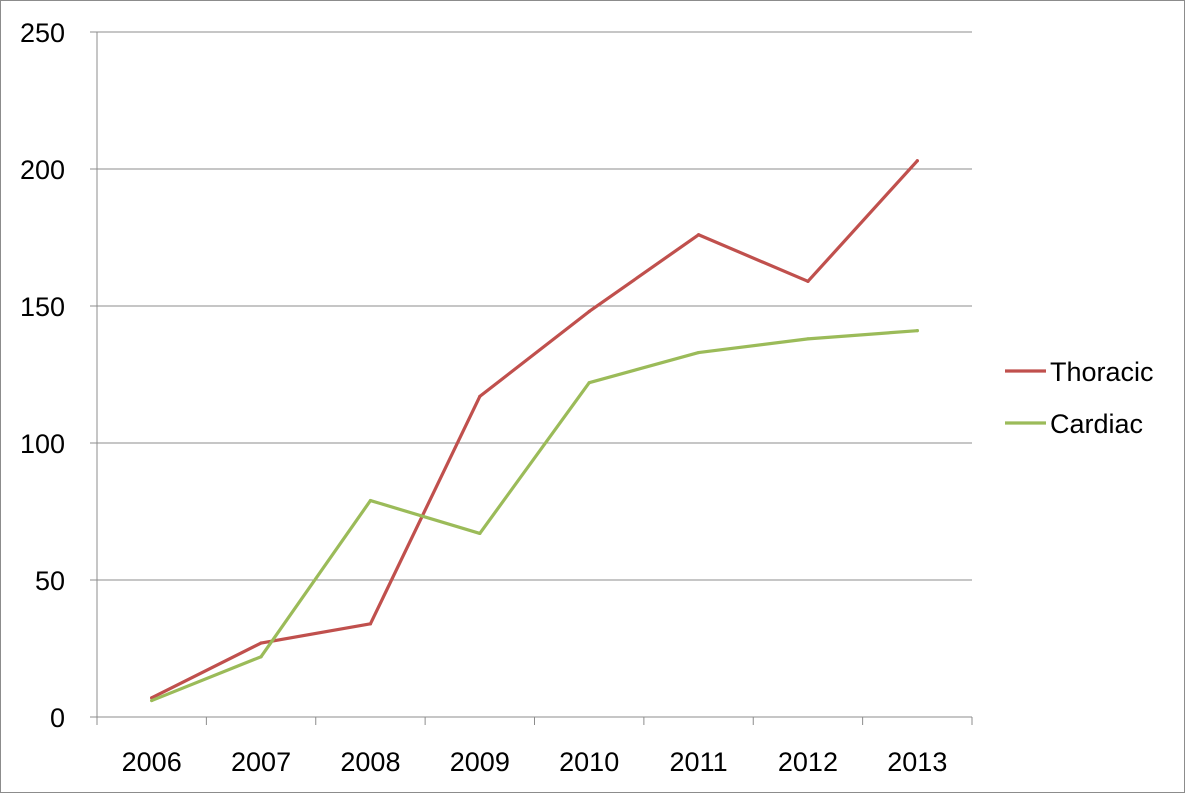 Image resolution: width=1185 pixels, height=794 pixels. What do you see at coordinates (152, 762) in the screenshot?
I see `x-tick-label: 2006` at bounding box center [152, 762].